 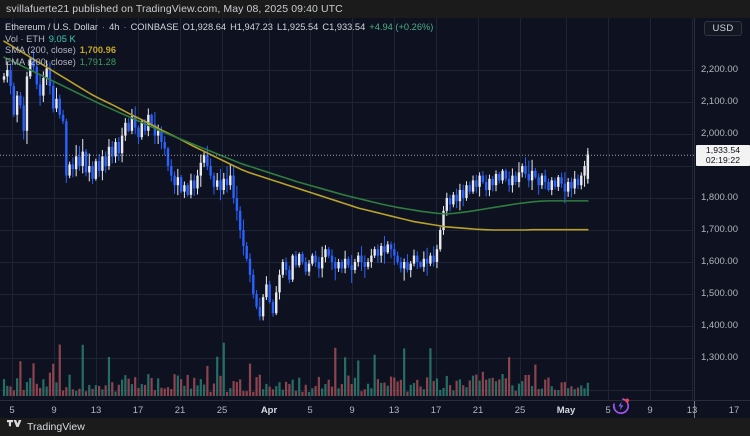 I want to click on price-tick: 2,100.00, so click(x=719, y=101).